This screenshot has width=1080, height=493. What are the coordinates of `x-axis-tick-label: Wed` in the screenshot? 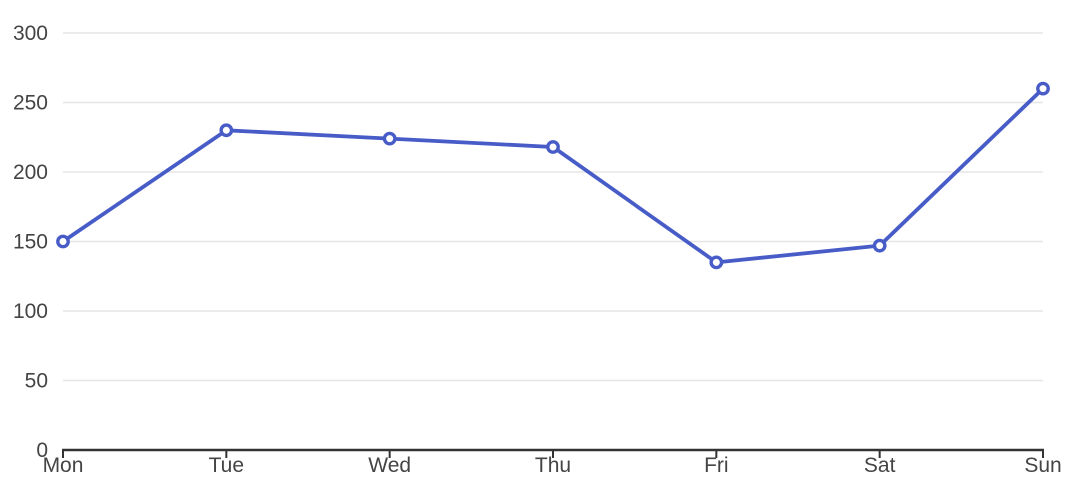 It's located at (389, 465).